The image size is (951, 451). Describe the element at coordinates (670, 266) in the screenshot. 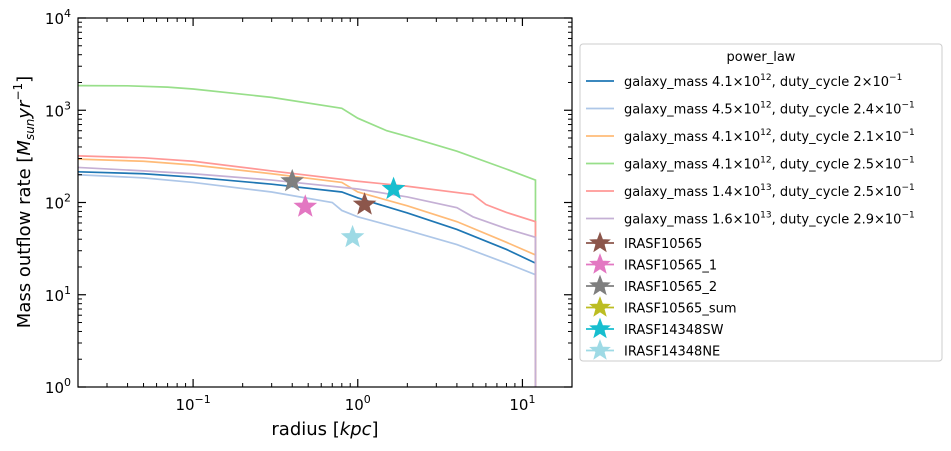

I see `legend-marker-label: IRASF10565_1` at that location.